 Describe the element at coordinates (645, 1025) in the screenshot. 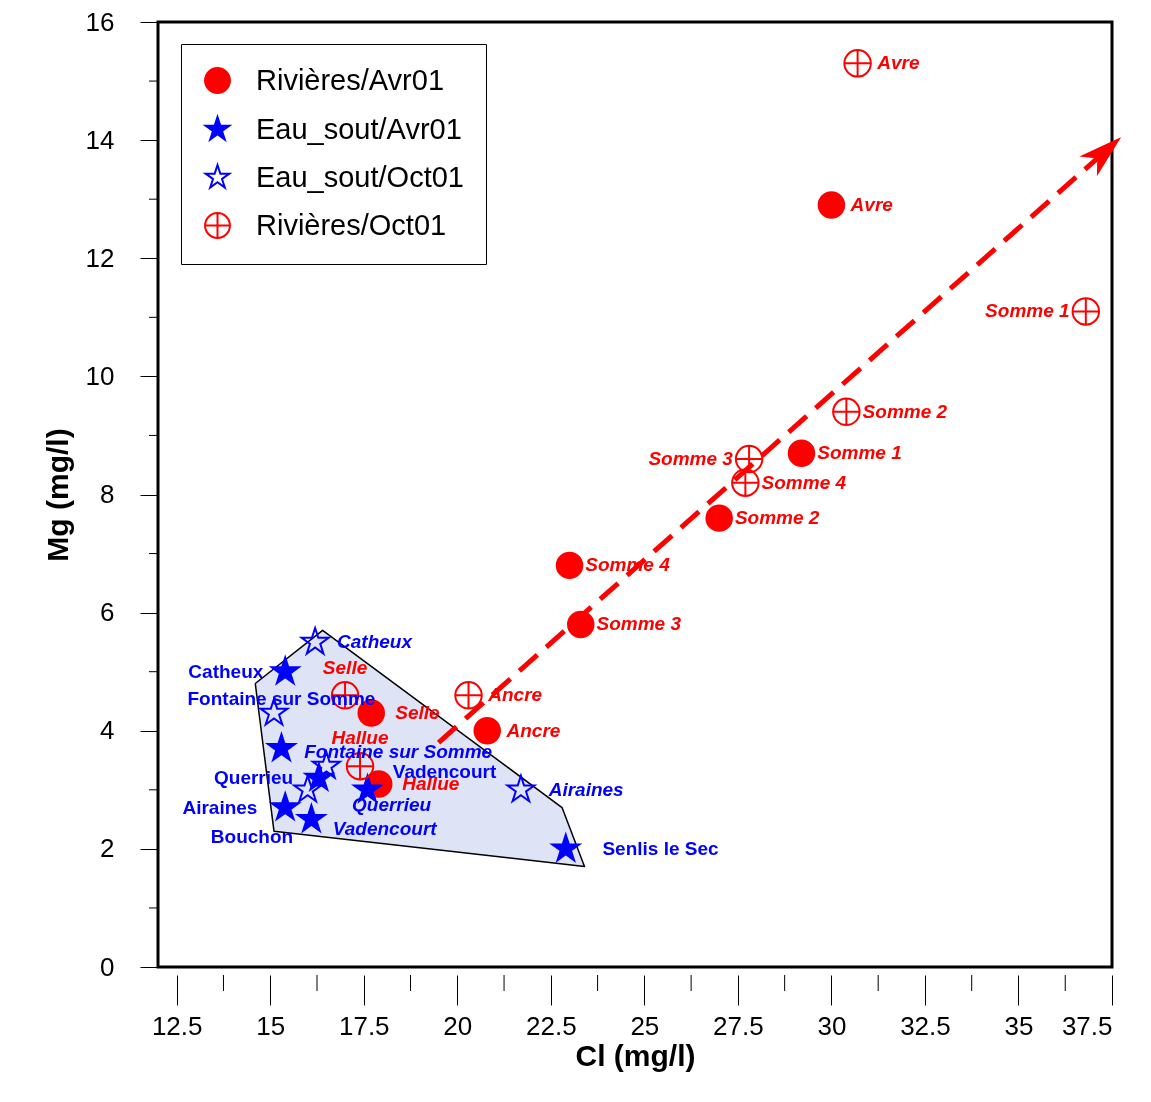

I see `x-tick-label: 25` at that location.